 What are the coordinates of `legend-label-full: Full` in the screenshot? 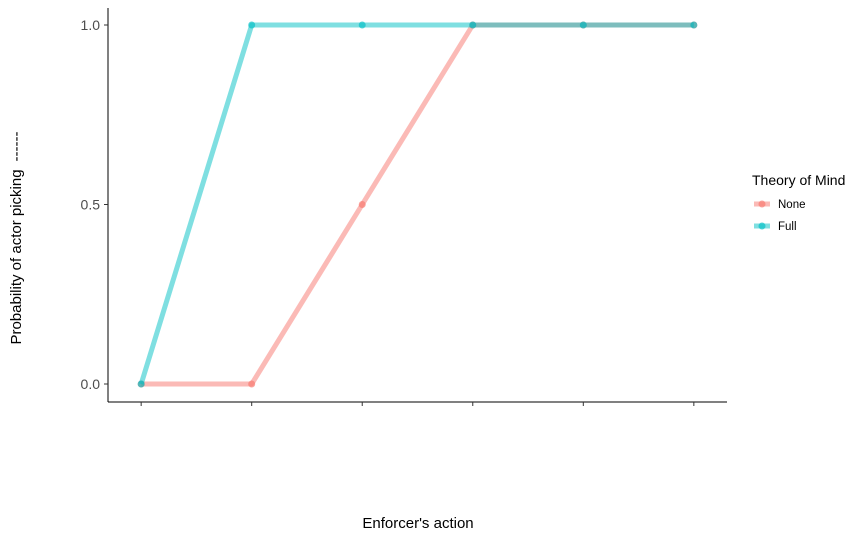 It's located at (787, 227).